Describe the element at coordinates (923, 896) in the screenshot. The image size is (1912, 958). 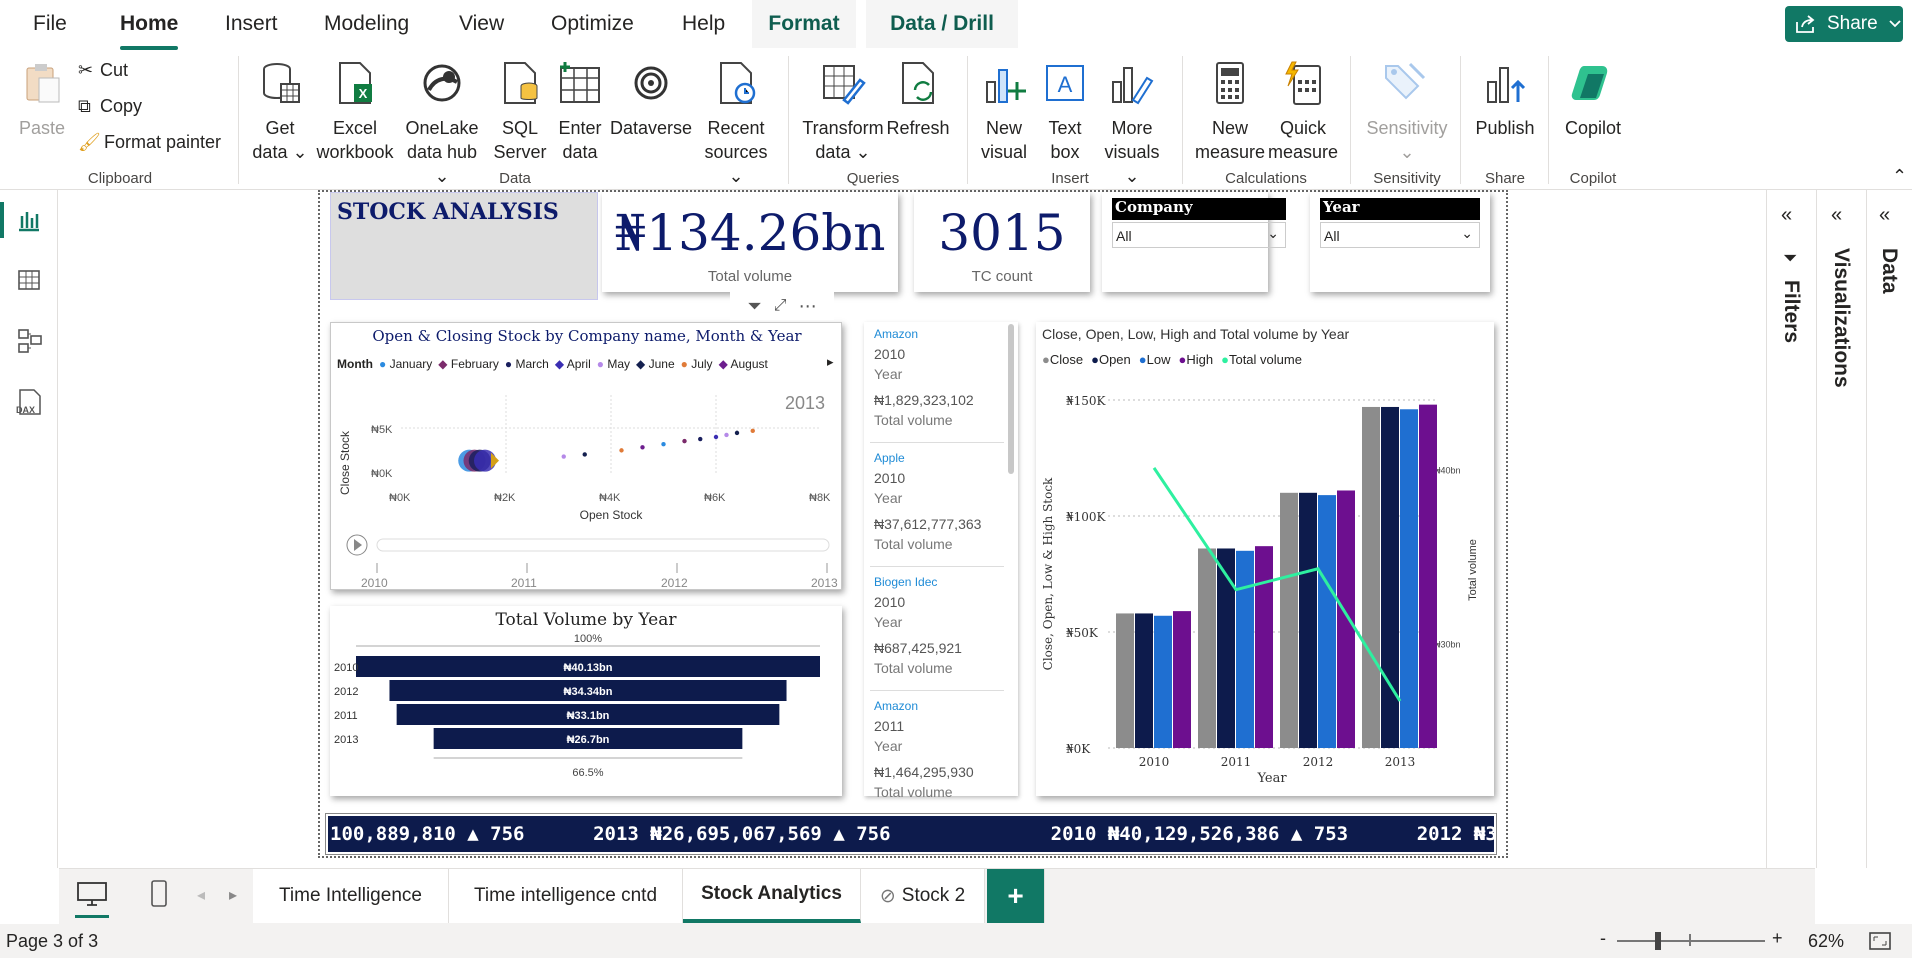
I see `page-tab-stock-2: ⊘ Stock 2` at that location.